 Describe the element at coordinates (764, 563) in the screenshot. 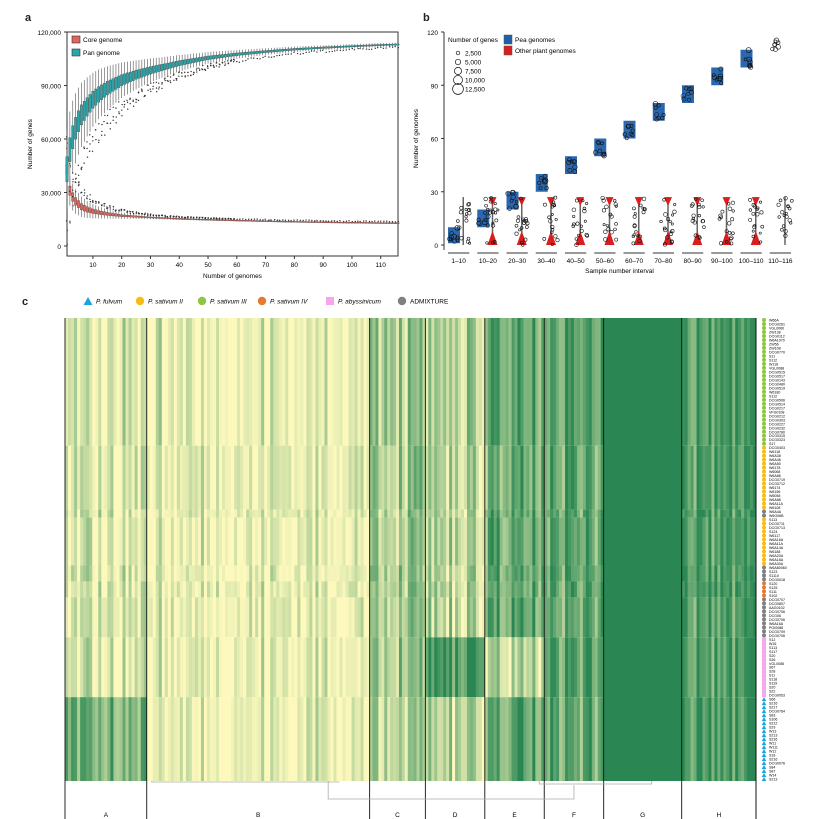

I see `row-marker` at that location.